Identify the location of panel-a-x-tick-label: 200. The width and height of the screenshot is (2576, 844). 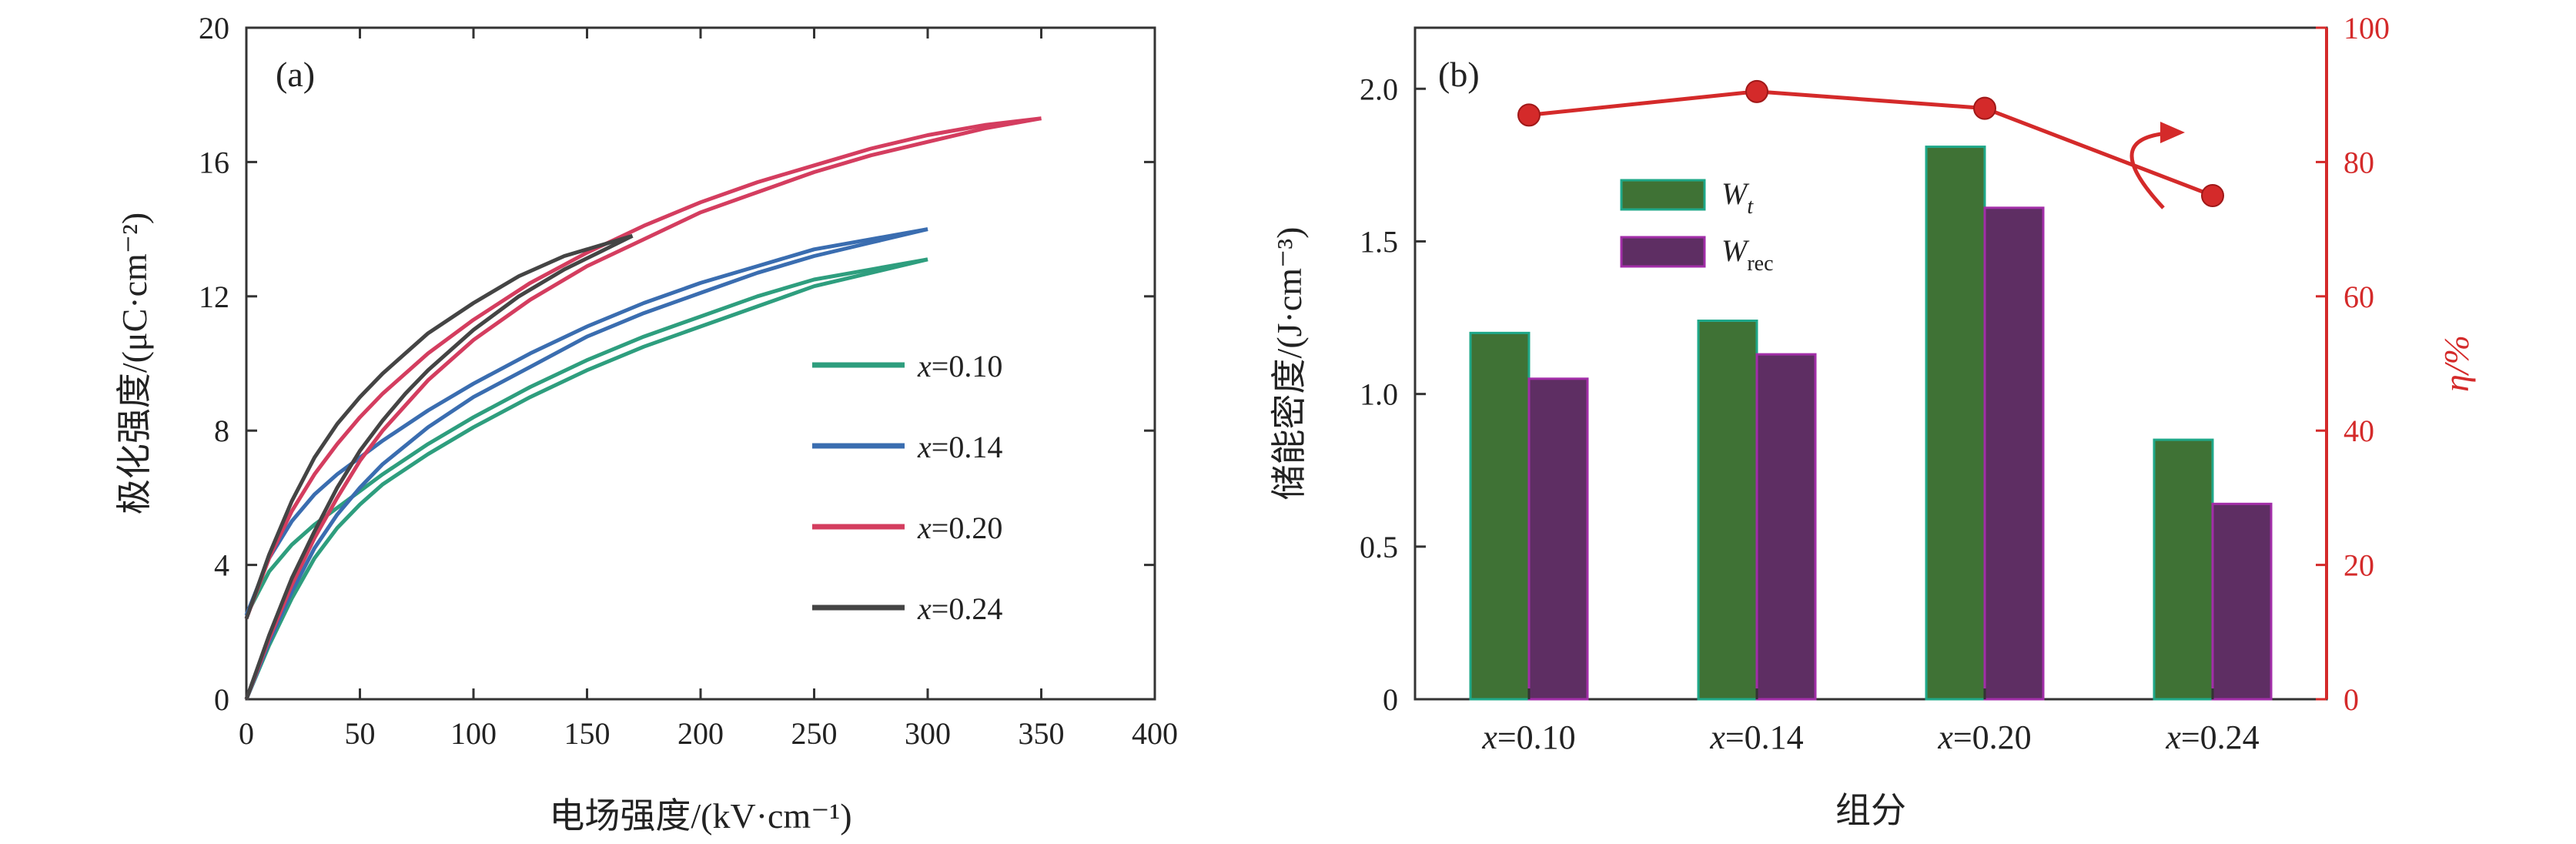
(701, 733).